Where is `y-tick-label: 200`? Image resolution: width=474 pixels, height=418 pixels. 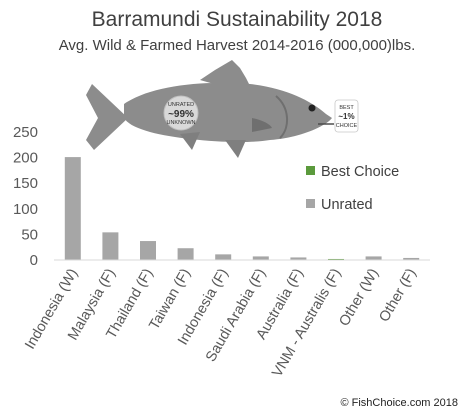
y-tick-label: 200 is located at coordinates (25, 158).